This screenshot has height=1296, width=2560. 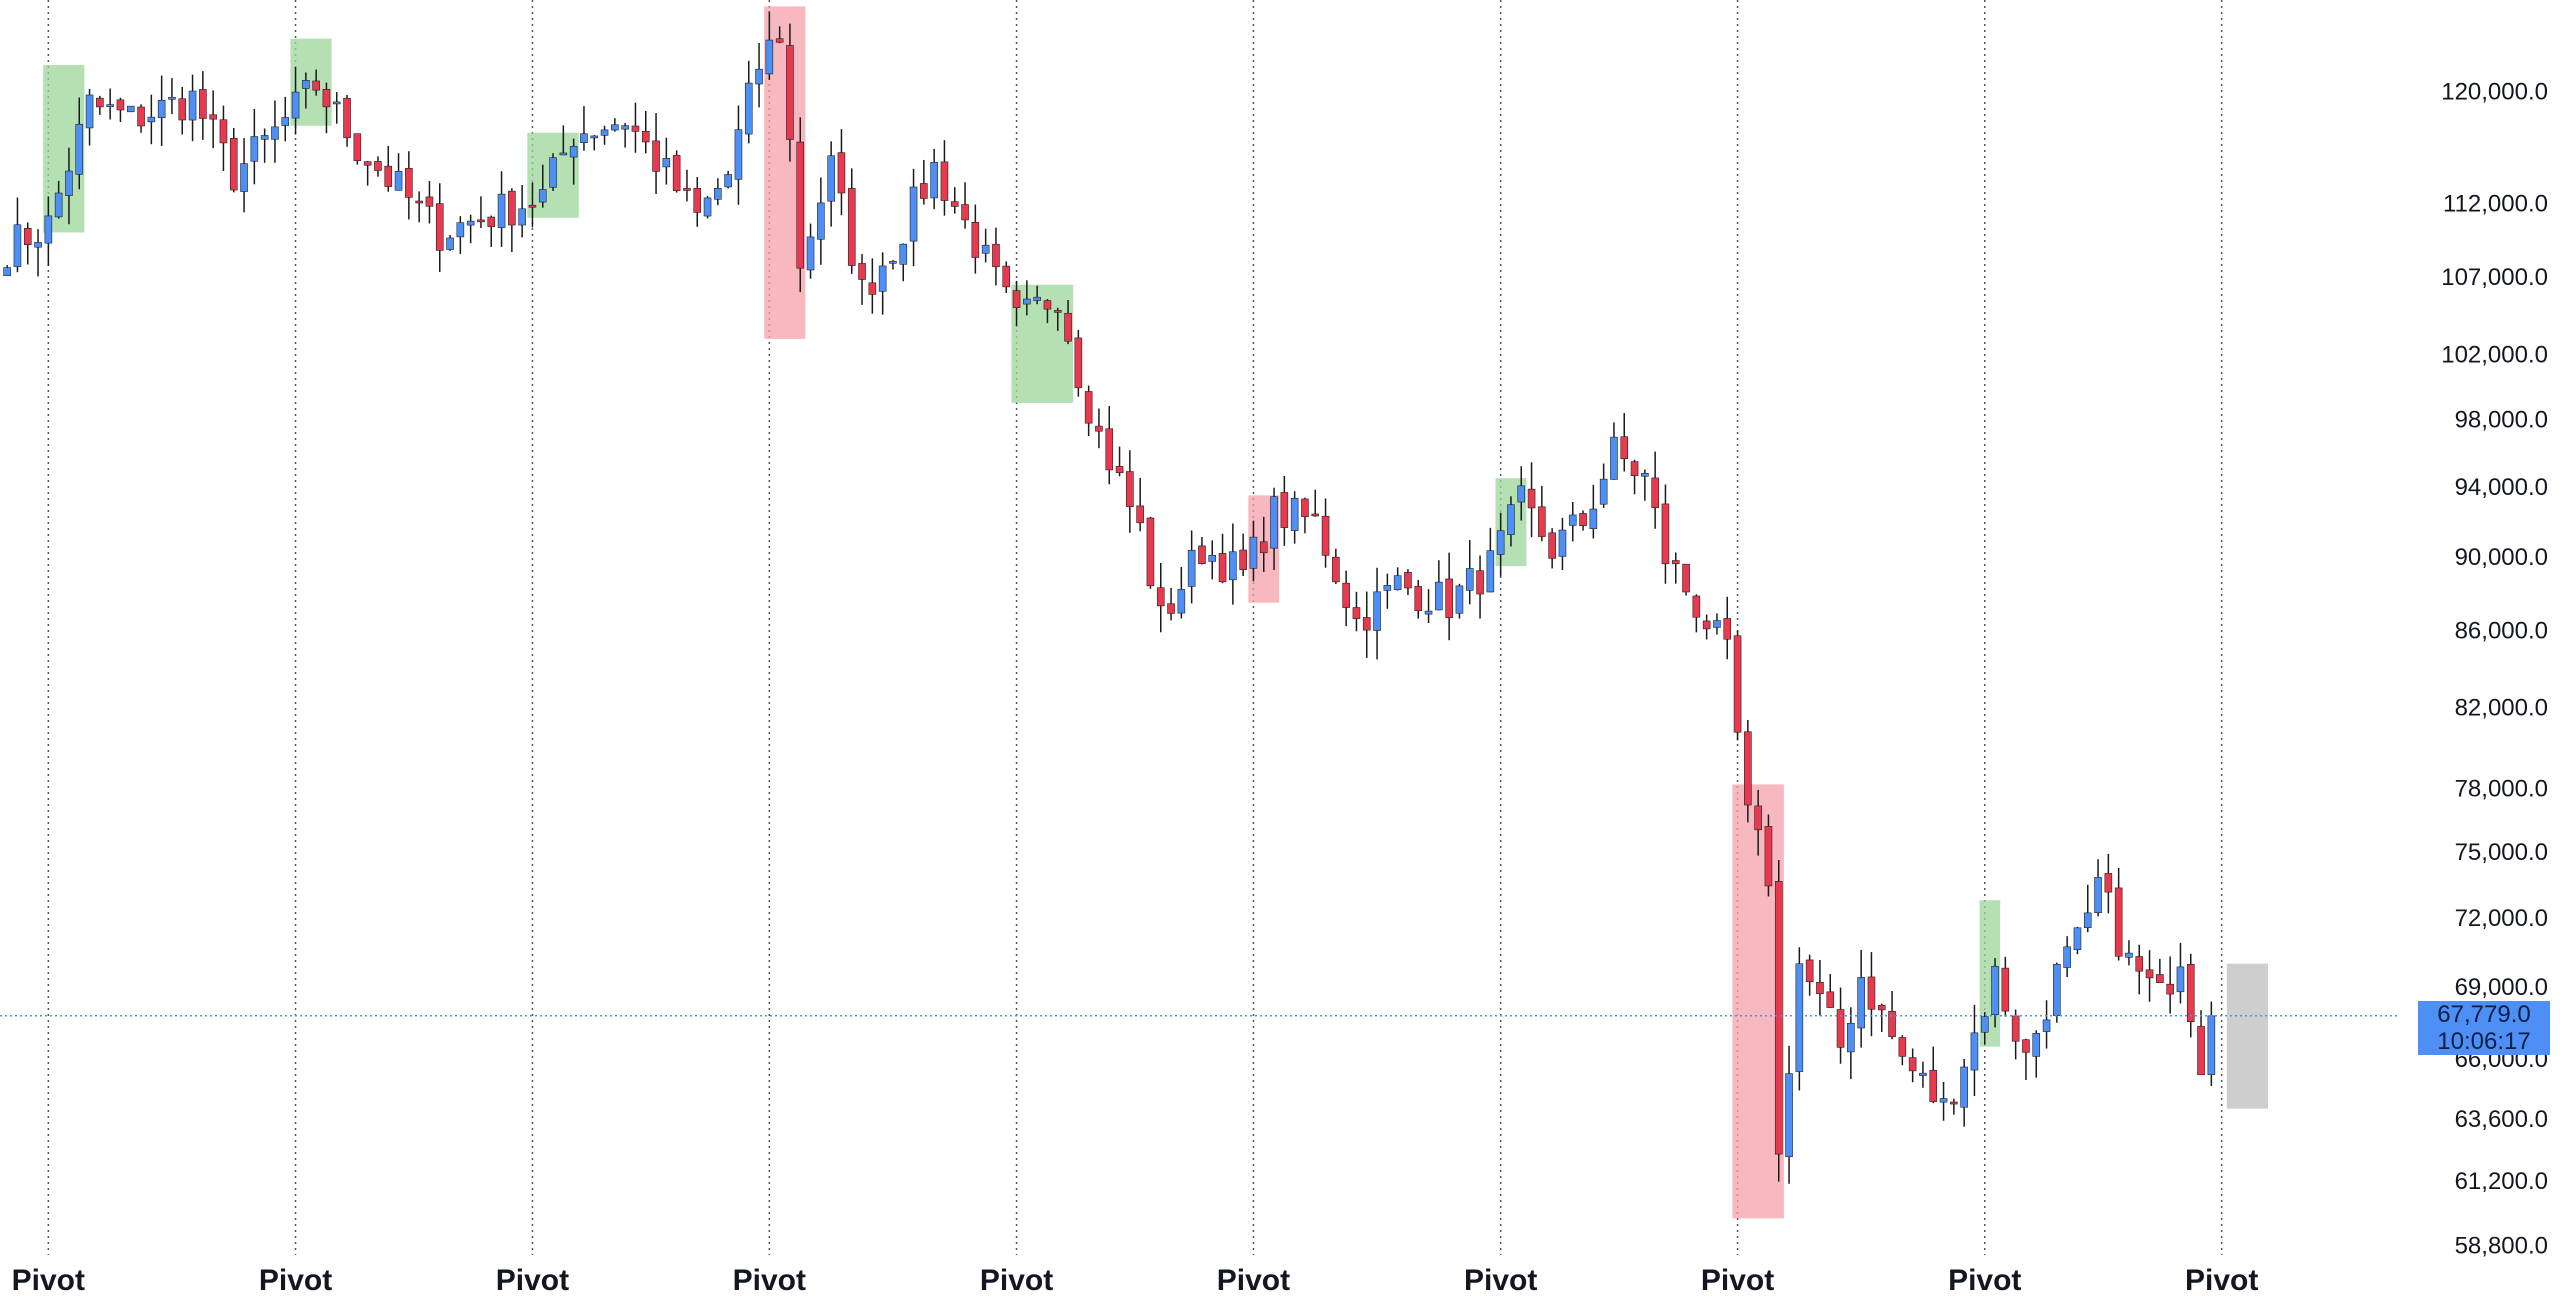 What do you see at coordinates (2501, 1246) in the screenshot?
I see `y-axis-tick-label: 58,800.0` at bounding box center [2501, 1246].